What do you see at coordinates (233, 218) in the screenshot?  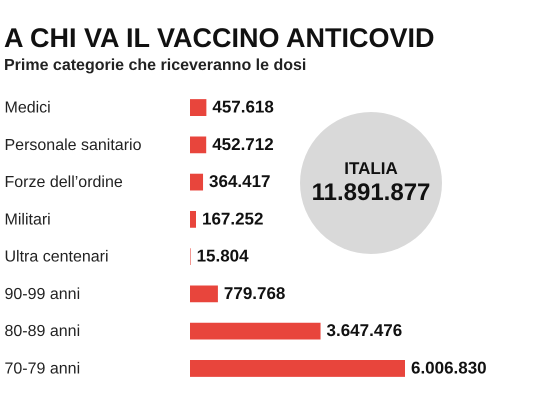 I see `data-label: 167.252` at bounding box center [233, 218].